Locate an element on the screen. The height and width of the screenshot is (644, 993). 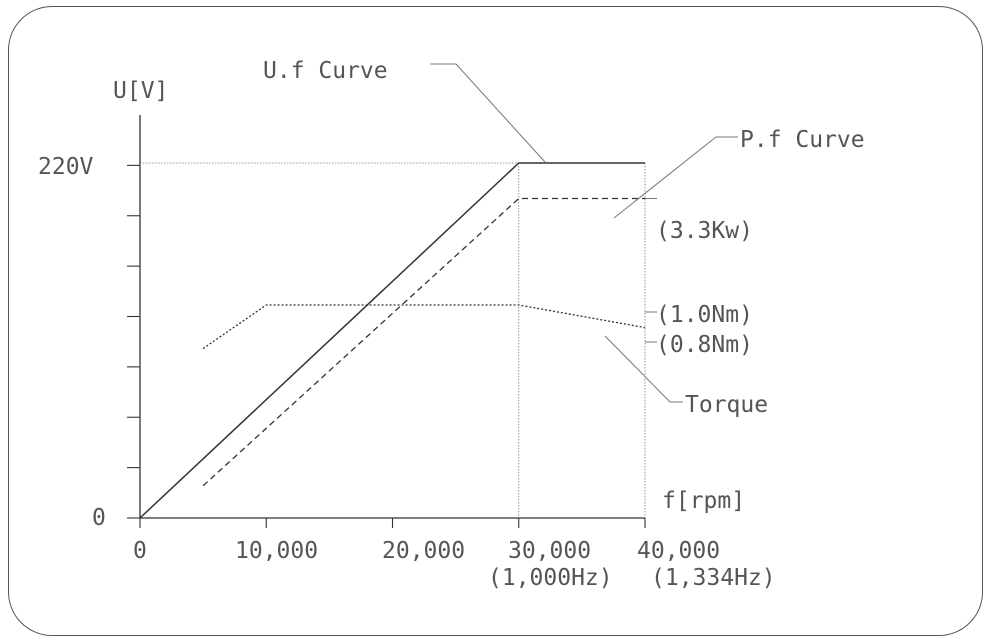
y-tick-label-0: 0 is located at coordinates (99, 518).